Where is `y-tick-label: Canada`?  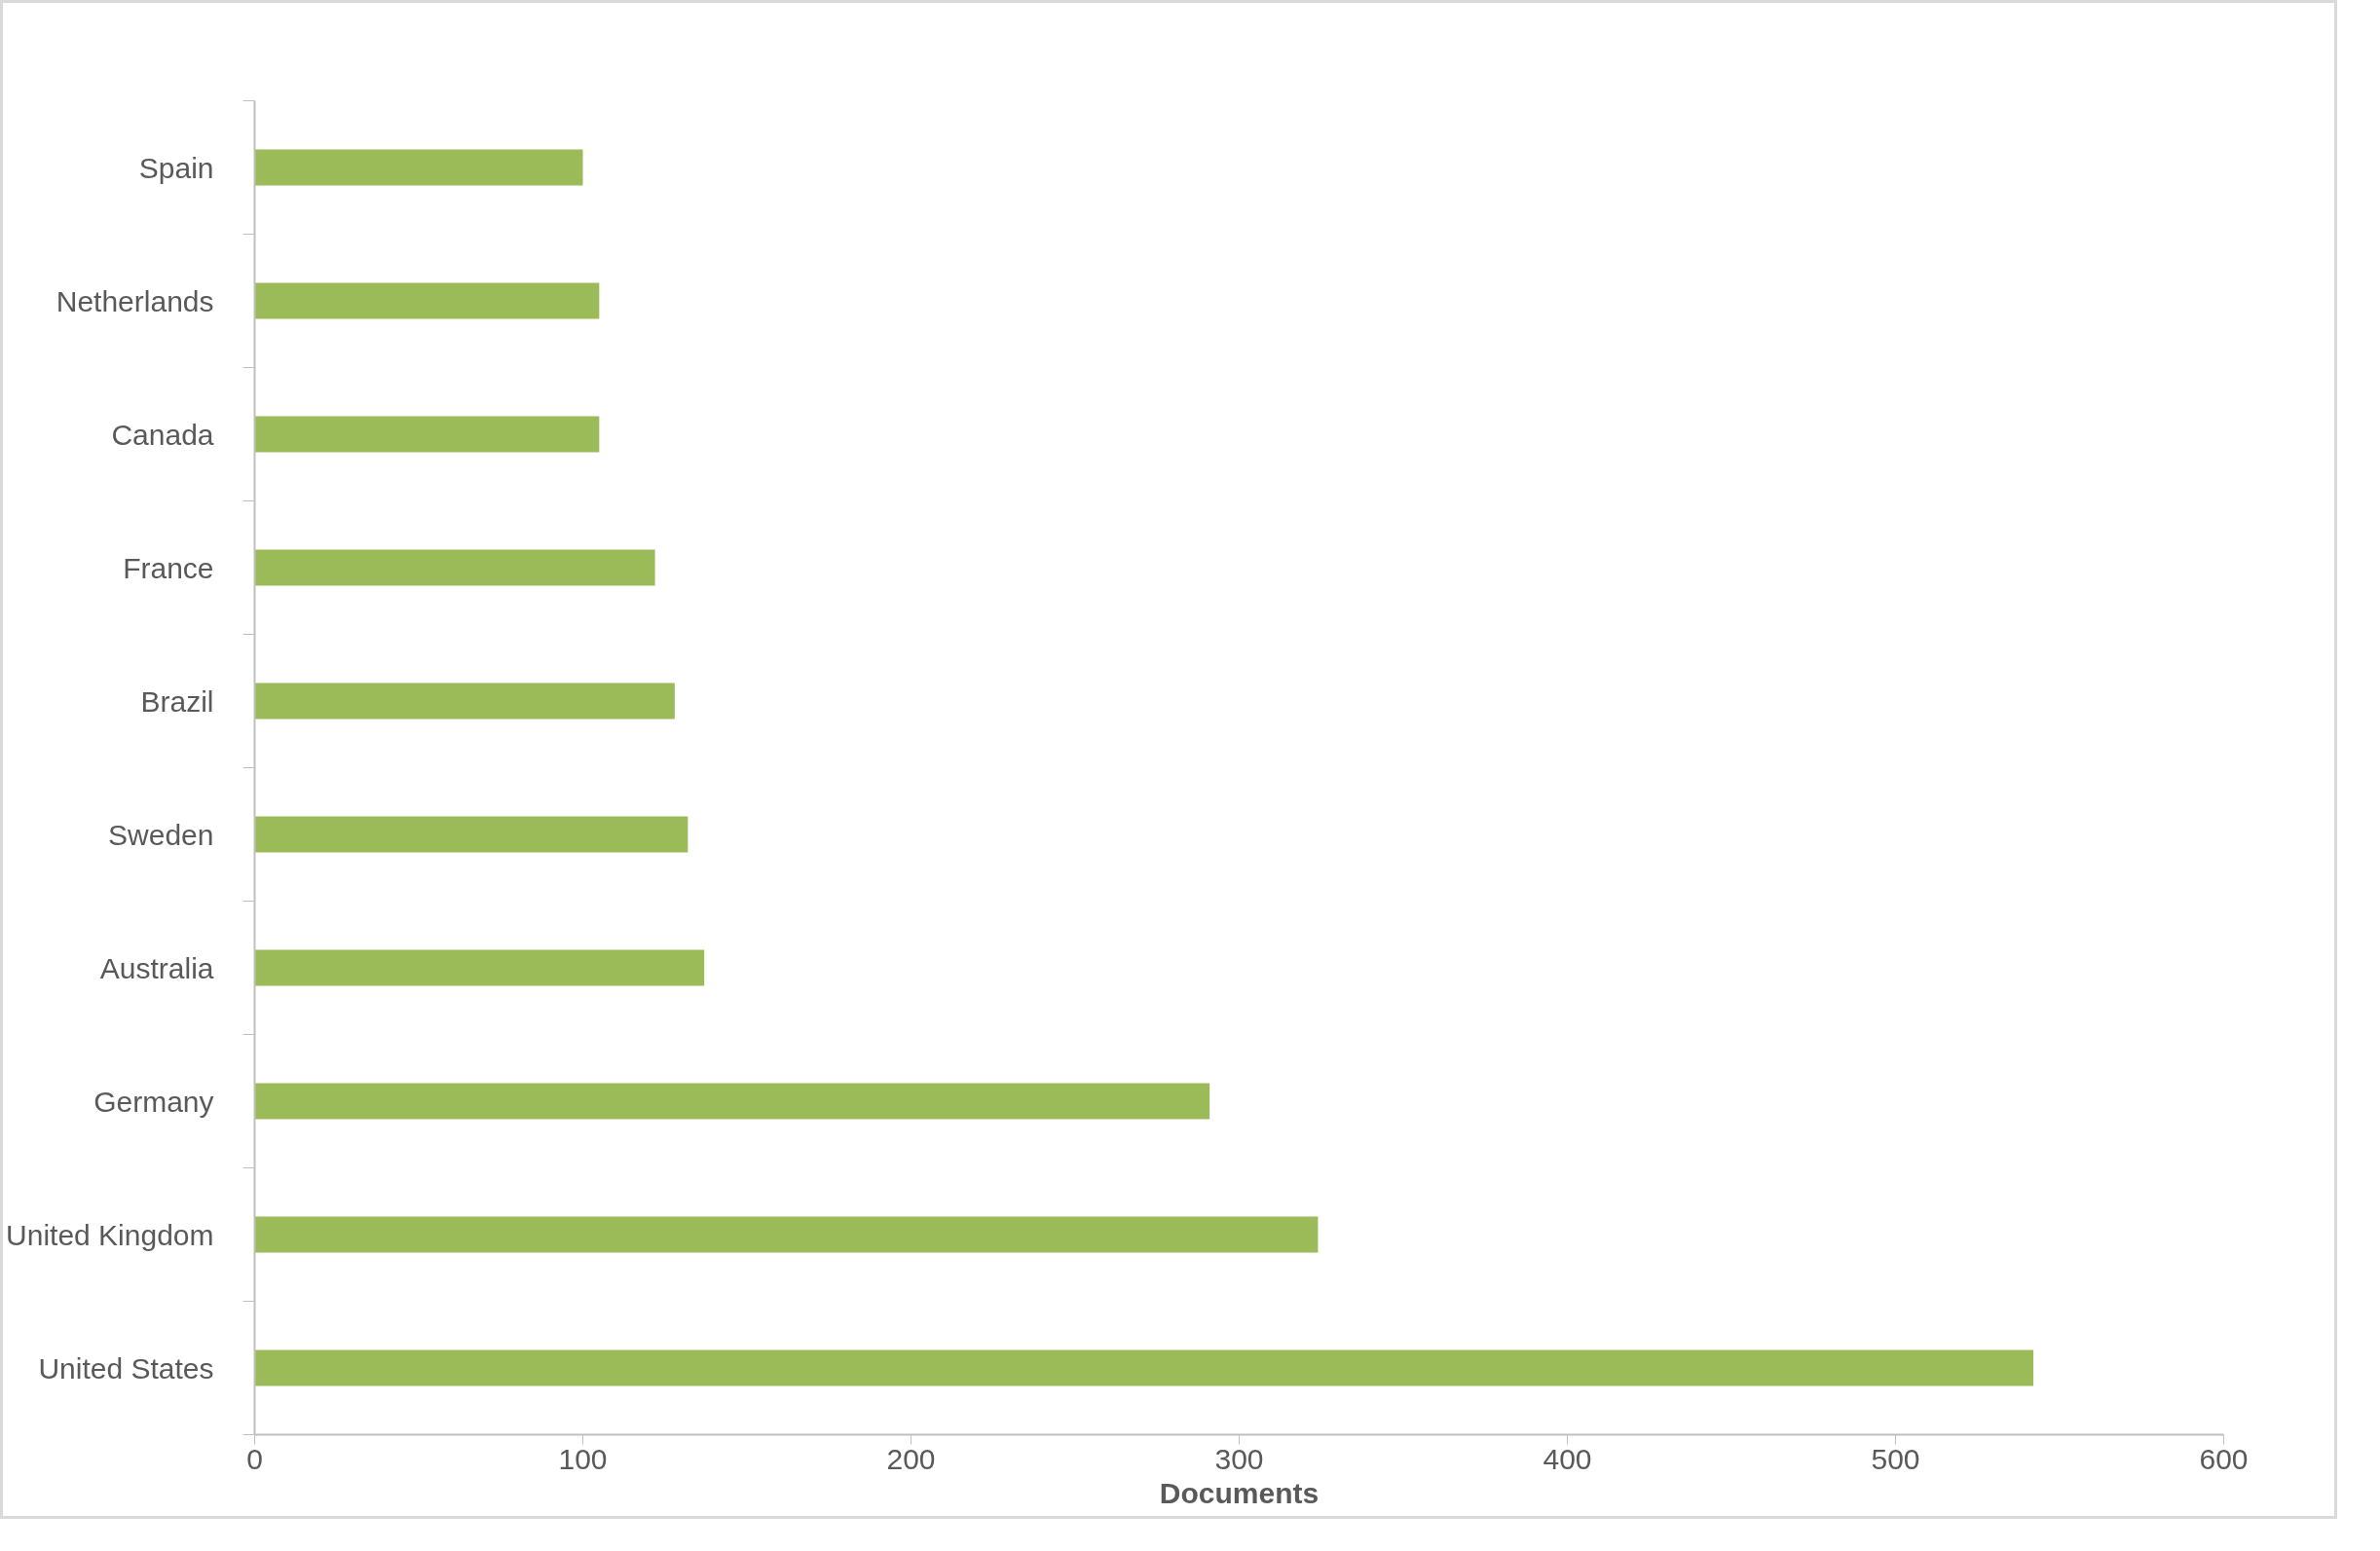 y-tick-label: Canada is located at coordinates (162, 434).